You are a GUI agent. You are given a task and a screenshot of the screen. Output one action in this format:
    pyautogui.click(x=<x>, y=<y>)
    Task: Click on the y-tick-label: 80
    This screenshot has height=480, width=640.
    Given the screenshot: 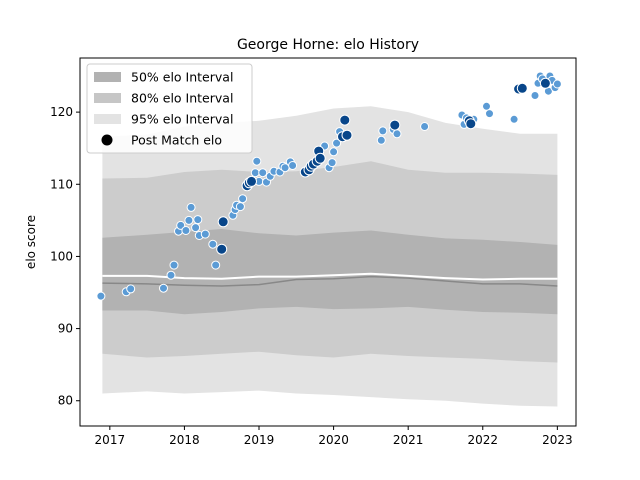 What is the action you would take?
    pyautogui.click(x=65, y=401)
    